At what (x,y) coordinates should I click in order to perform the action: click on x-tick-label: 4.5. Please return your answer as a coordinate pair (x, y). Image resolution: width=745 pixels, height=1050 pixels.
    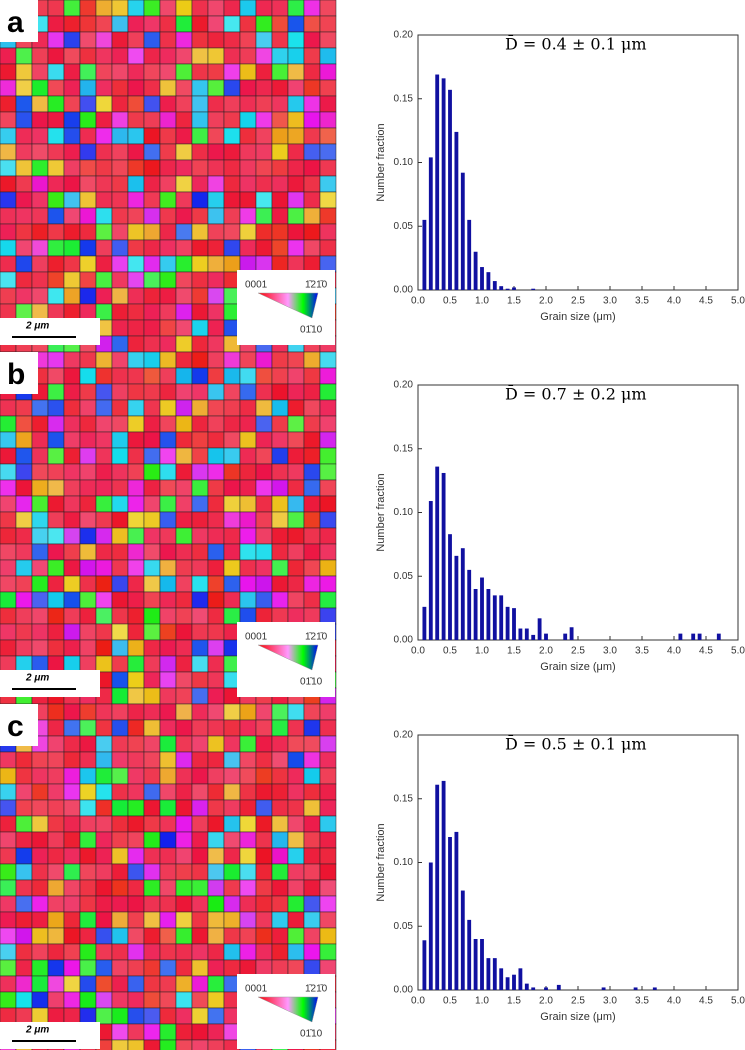
    Looking at the image, I should click on (706, 1001).